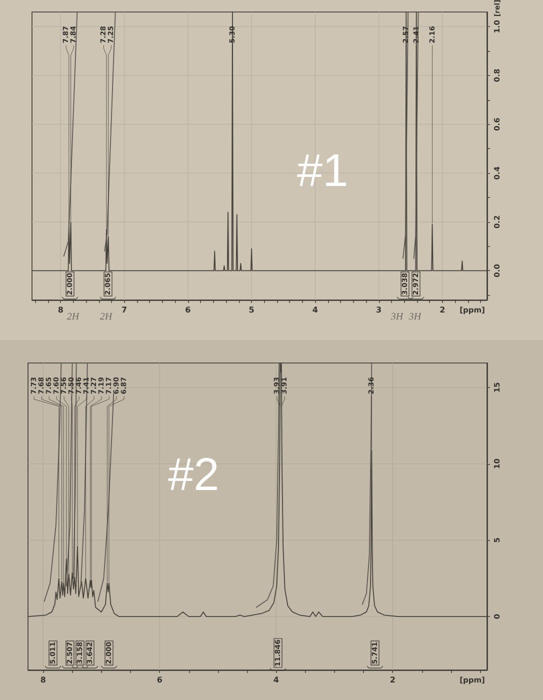 The width and height of the screenshot is (543, 700). I want to click on text: #1, so click(322, 170).